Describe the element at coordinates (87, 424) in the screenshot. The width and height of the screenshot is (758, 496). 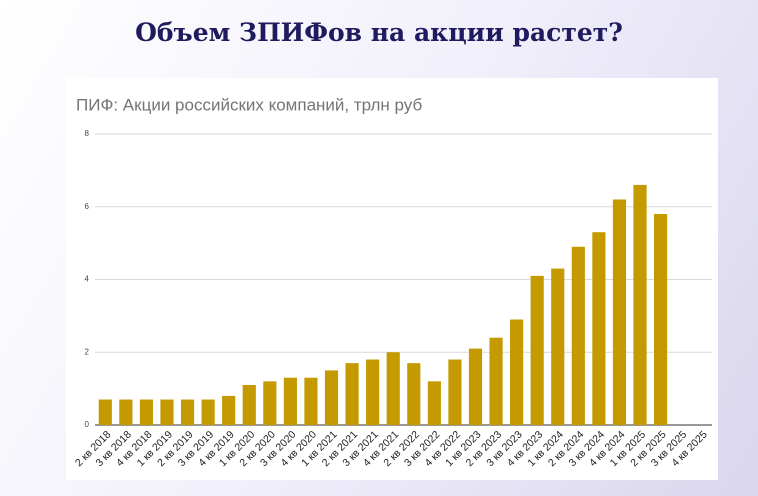
I see `y-tick-label: 0` at that location.